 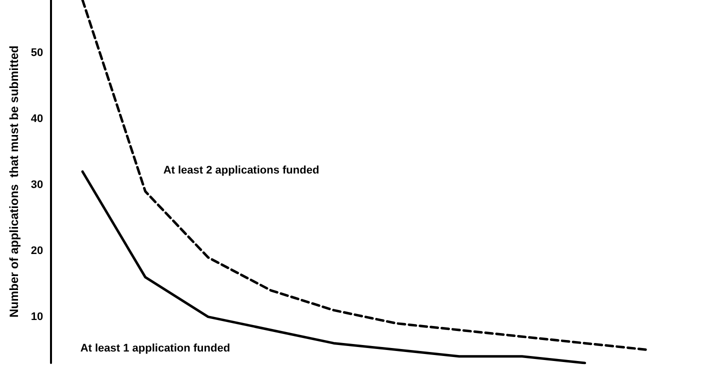 What do you see at coordinates (37, 316) in the screenshot?
I see `y-tick-label: 10` at bounding box center [37, 316].